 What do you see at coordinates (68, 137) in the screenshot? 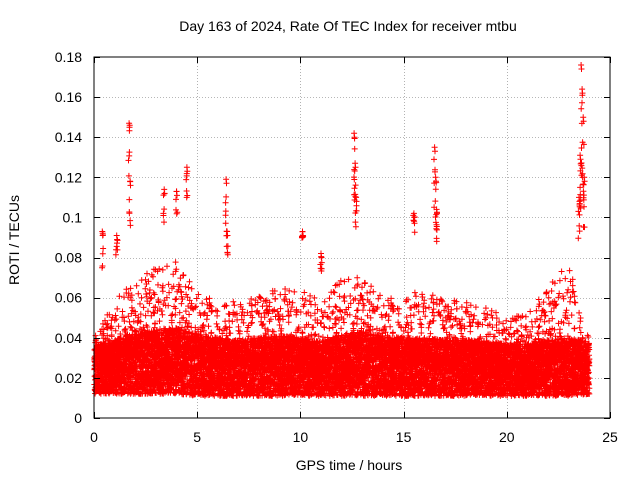
I see `y-tick-label: 0.14` at bounding box center [68, 137].